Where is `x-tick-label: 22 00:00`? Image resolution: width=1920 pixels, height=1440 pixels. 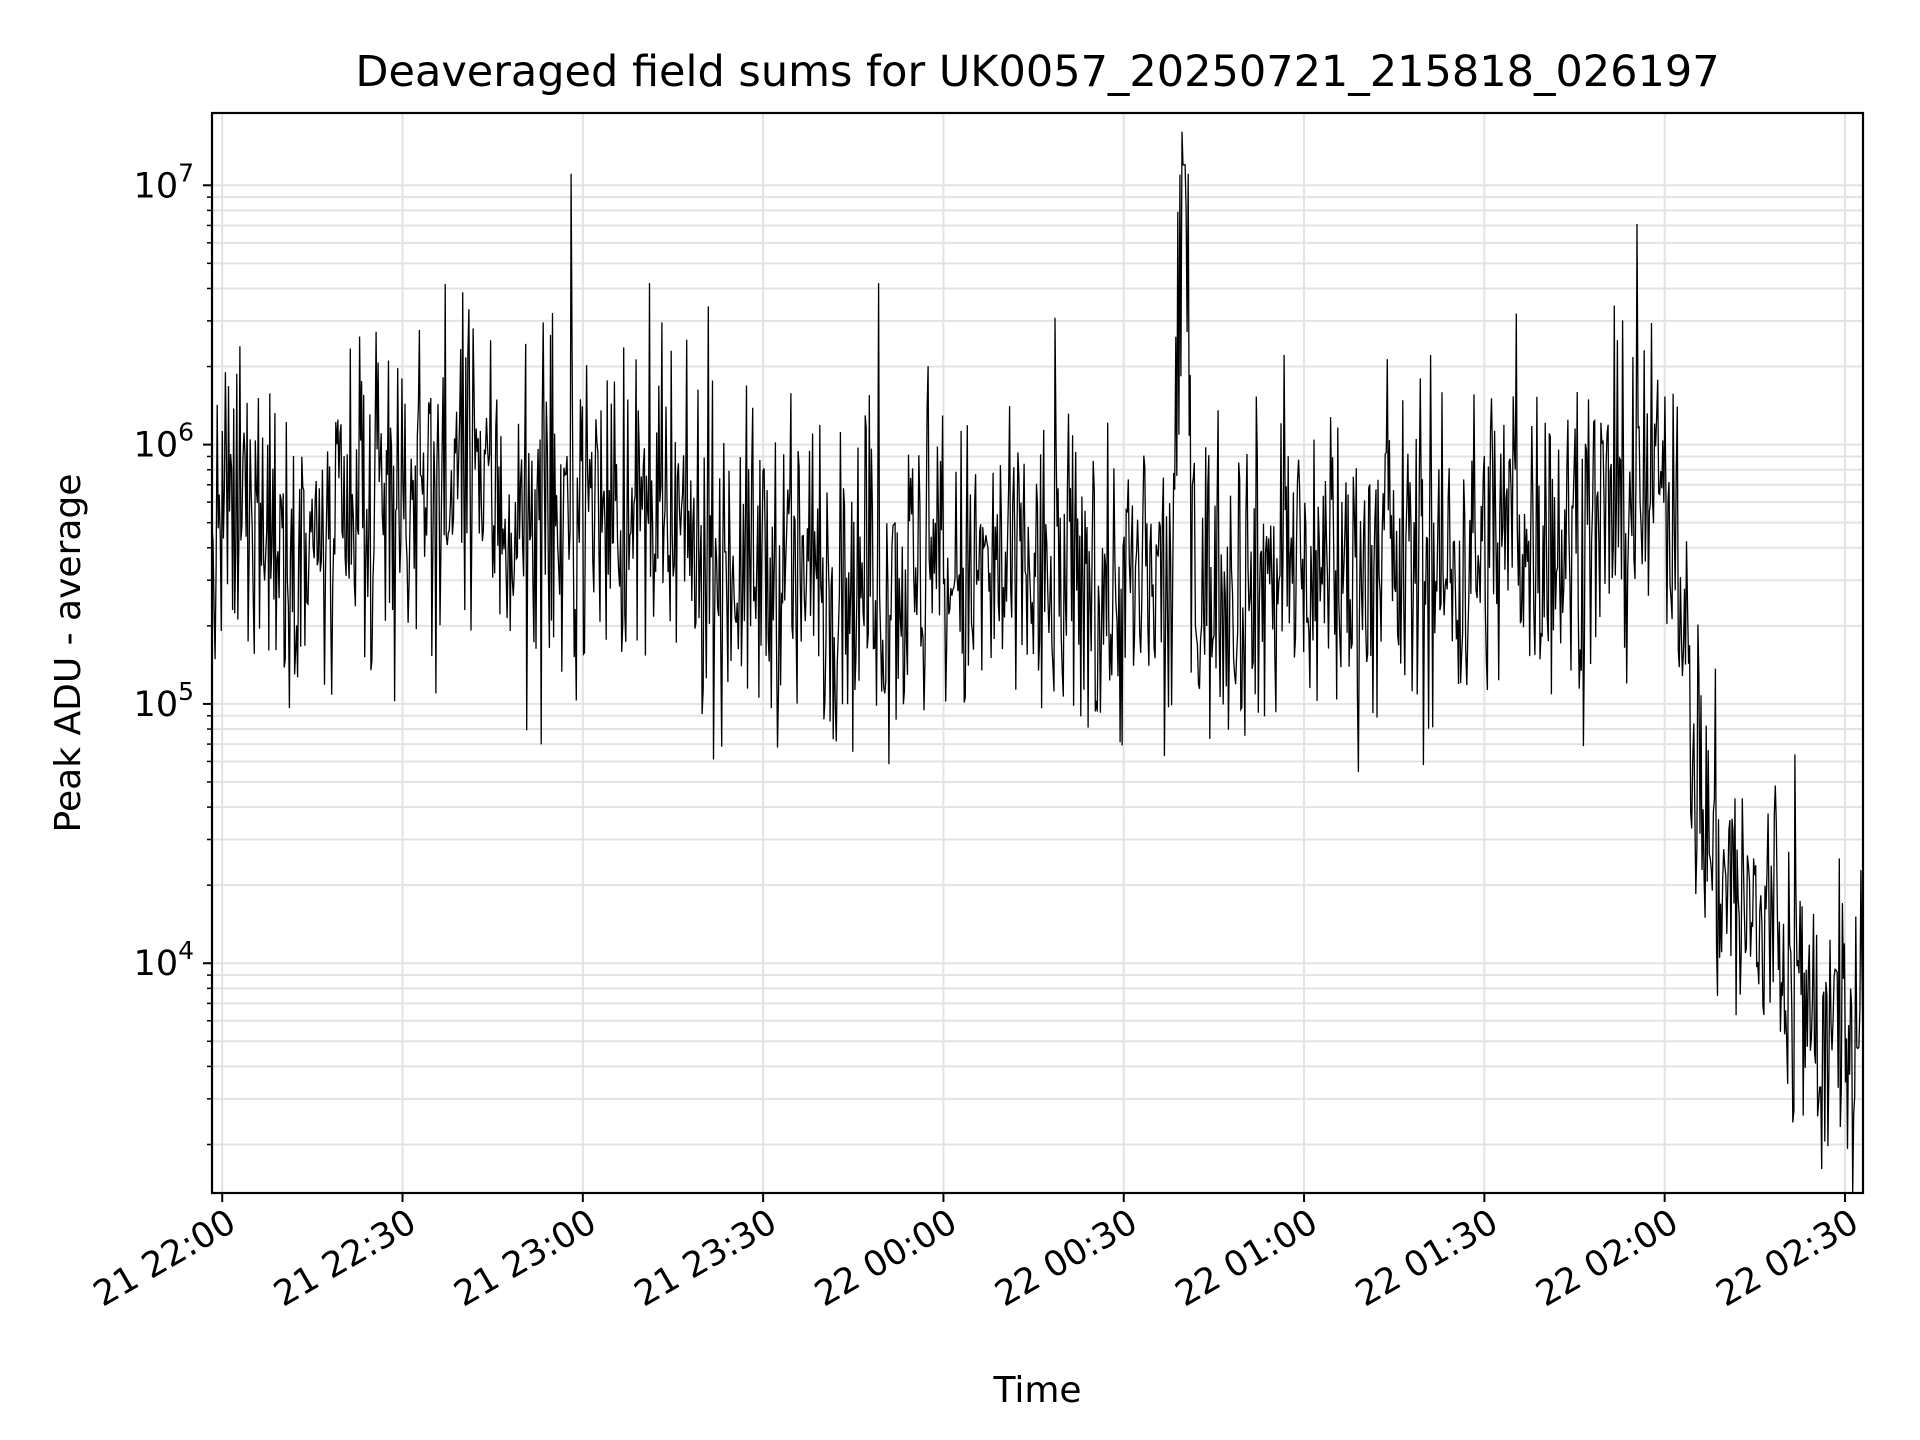
x-tick-label: 22 00:00 is located at coordinates (886, 1258).